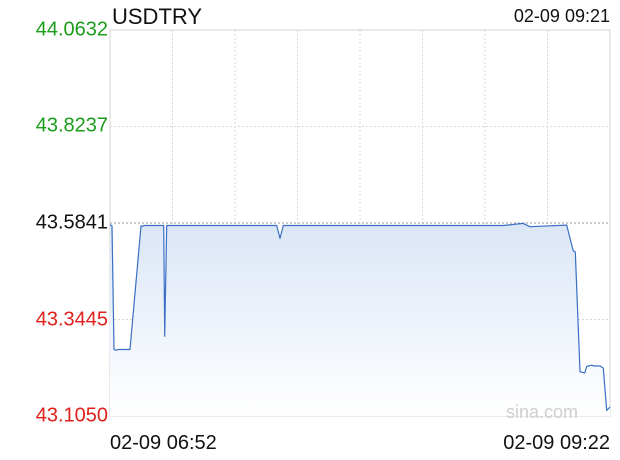 The height and width of the screenshot is (460, 620). What do you see at coordinates (556, 443) in the screenshot?
I see `x-tick-label: 02-09 09:22` at bounding box center [556, 443].